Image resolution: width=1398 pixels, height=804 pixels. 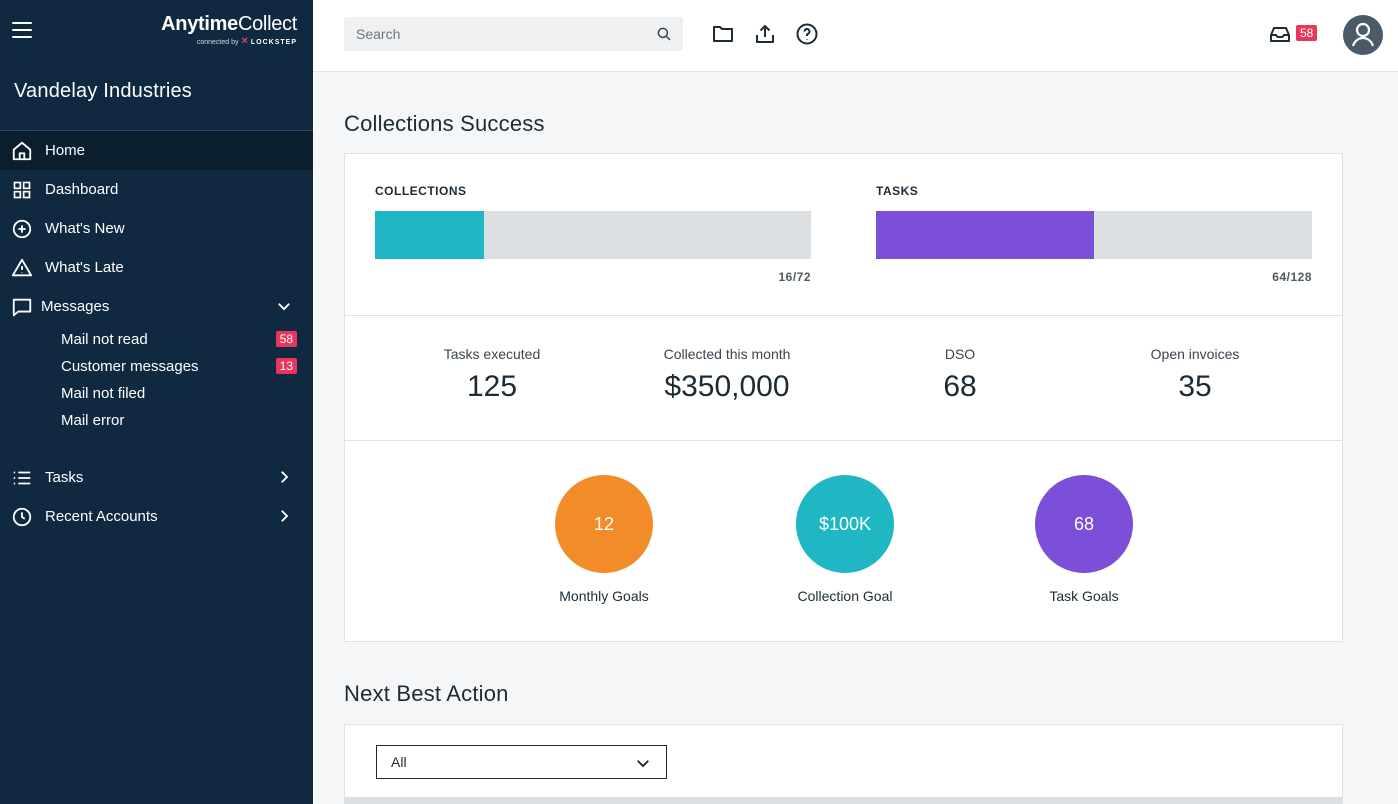 What do you see at coordinates (156, 339) in the screenshot?
I see `sidebar-subitem-mail-not-read: Mail not read 58` at bounding box center [156, 339].